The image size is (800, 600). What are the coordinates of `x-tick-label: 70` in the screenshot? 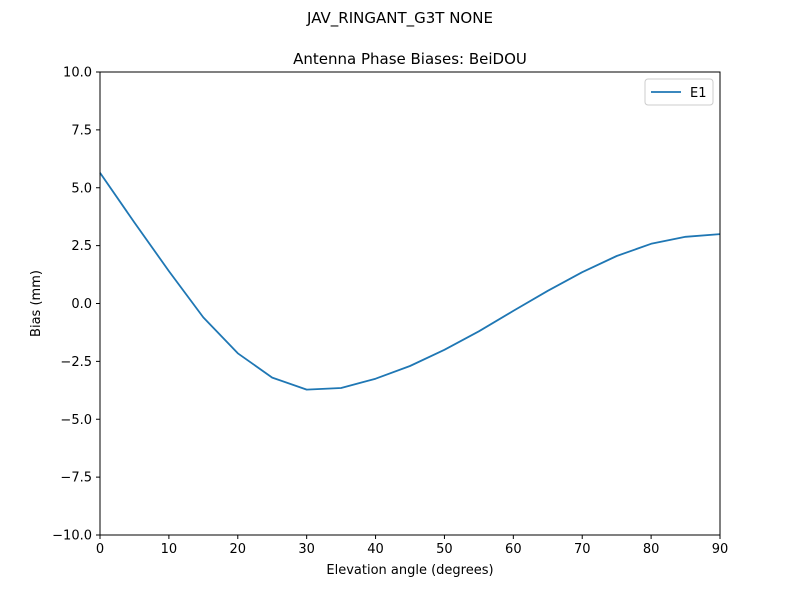 It's located at (582, 549).